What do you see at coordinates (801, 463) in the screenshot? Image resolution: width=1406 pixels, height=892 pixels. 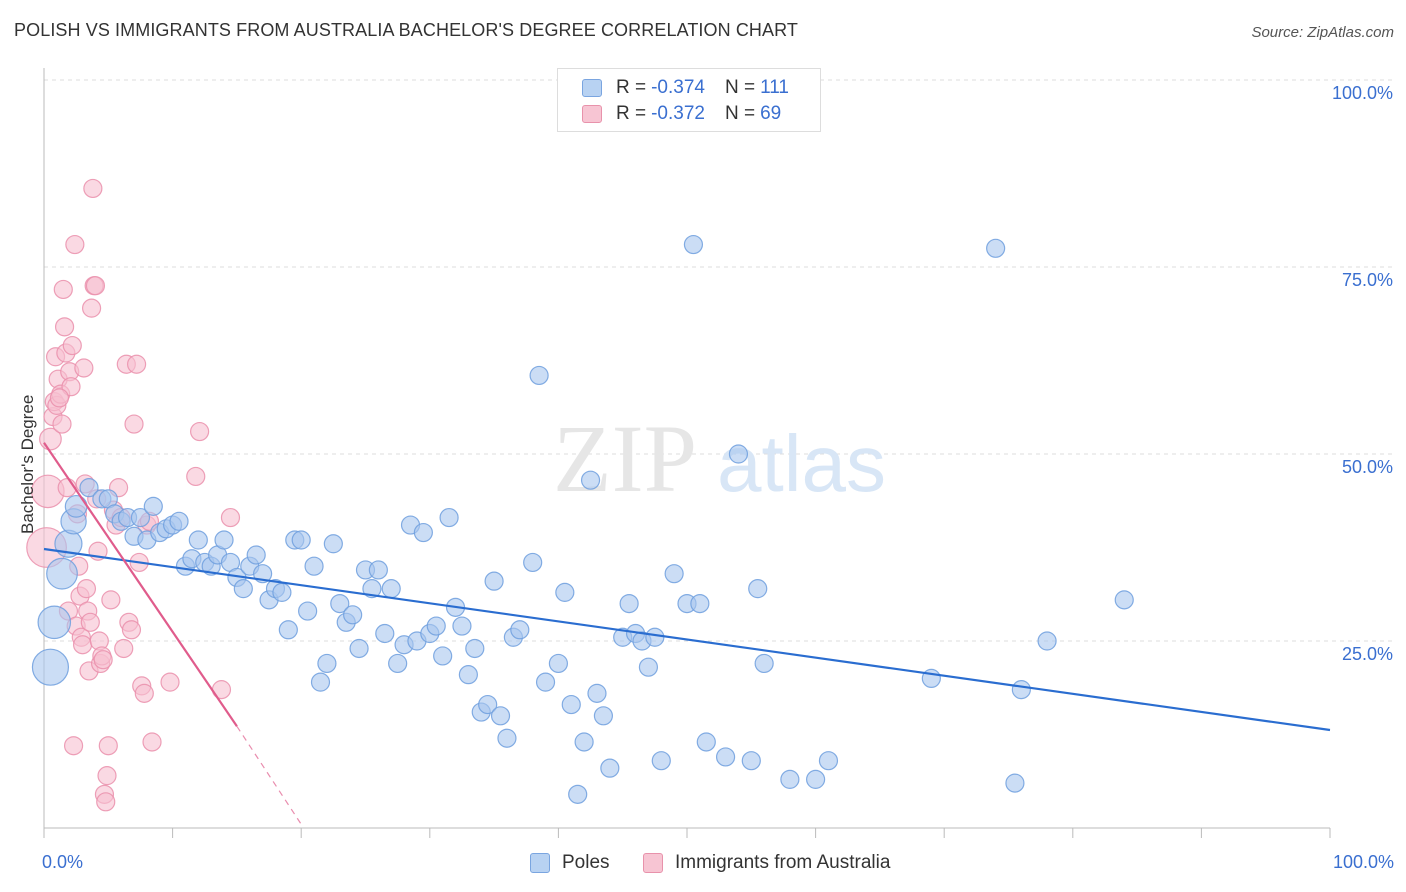 I see `watermark-atlas: atlas` at bounding box center [801, 463].